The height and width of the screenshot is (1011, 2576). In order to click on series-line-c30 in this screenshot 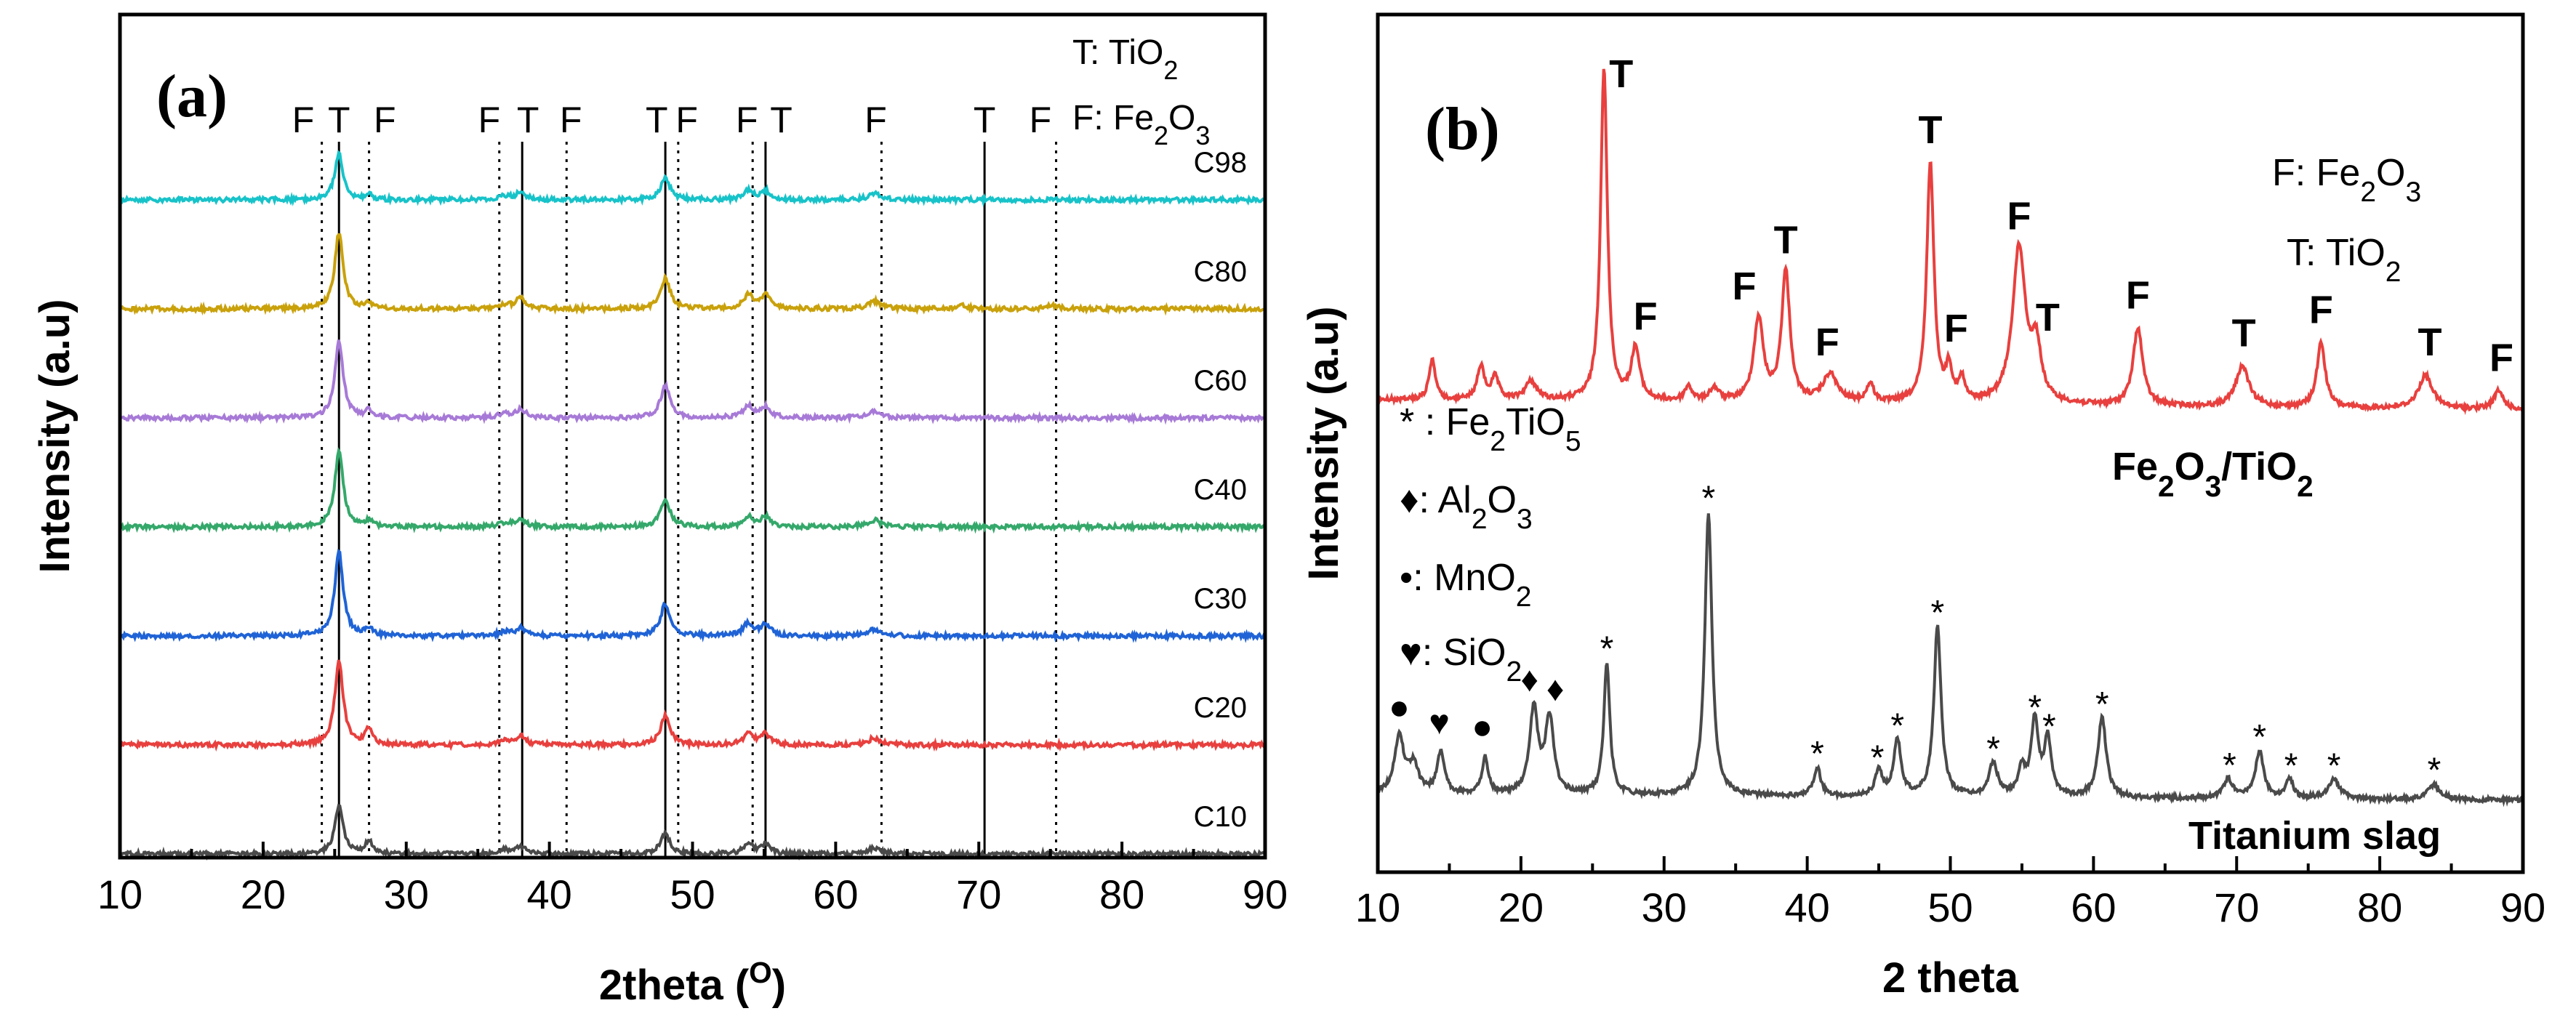, I will do `click(693, 595)`.